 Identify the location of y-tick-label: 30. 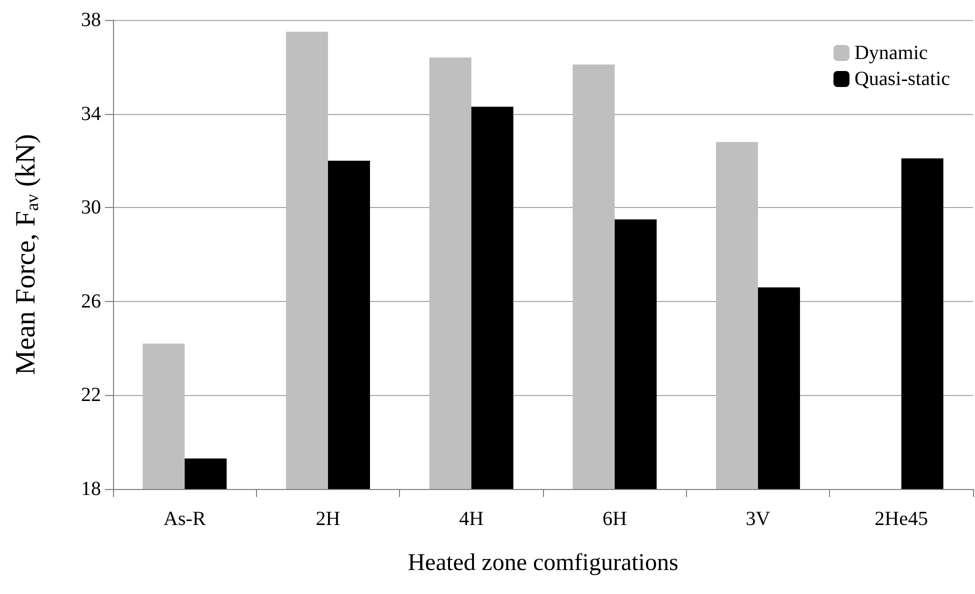
(91, 207).